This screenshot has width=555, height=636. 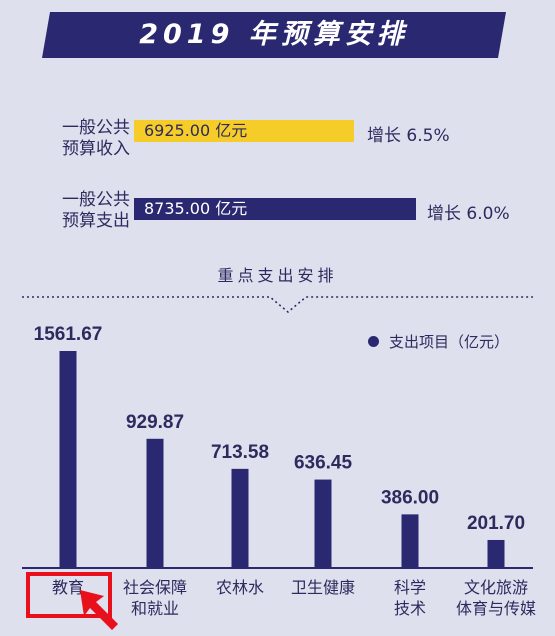 I want to click on value-label-3: 636.45, so click(x=323, y=463).